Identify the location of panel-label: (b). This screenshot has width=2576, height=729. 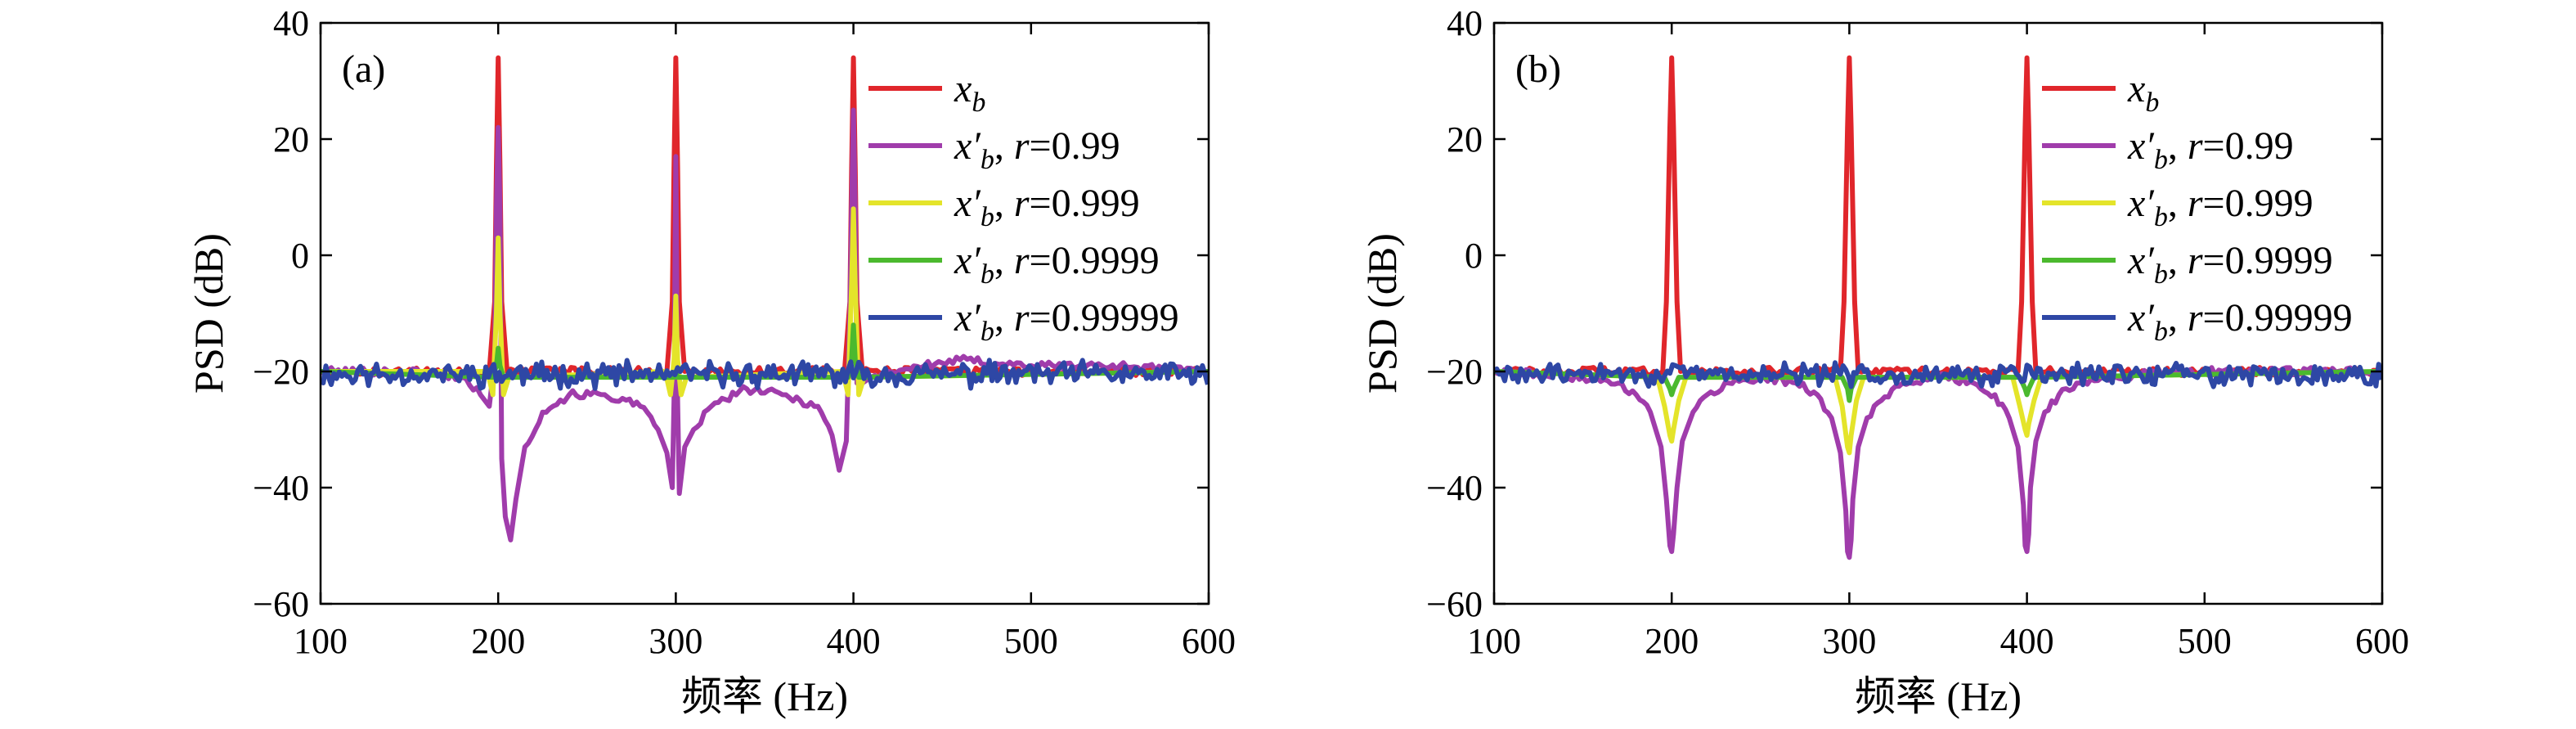
(1538, 69).